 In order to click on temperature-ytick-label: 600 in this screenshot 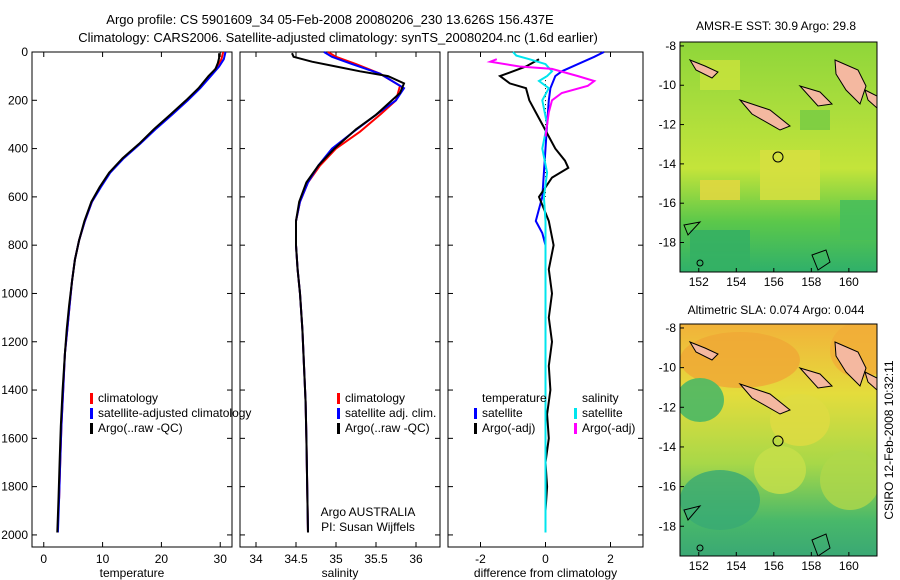, I will do `click(18, 197)`.